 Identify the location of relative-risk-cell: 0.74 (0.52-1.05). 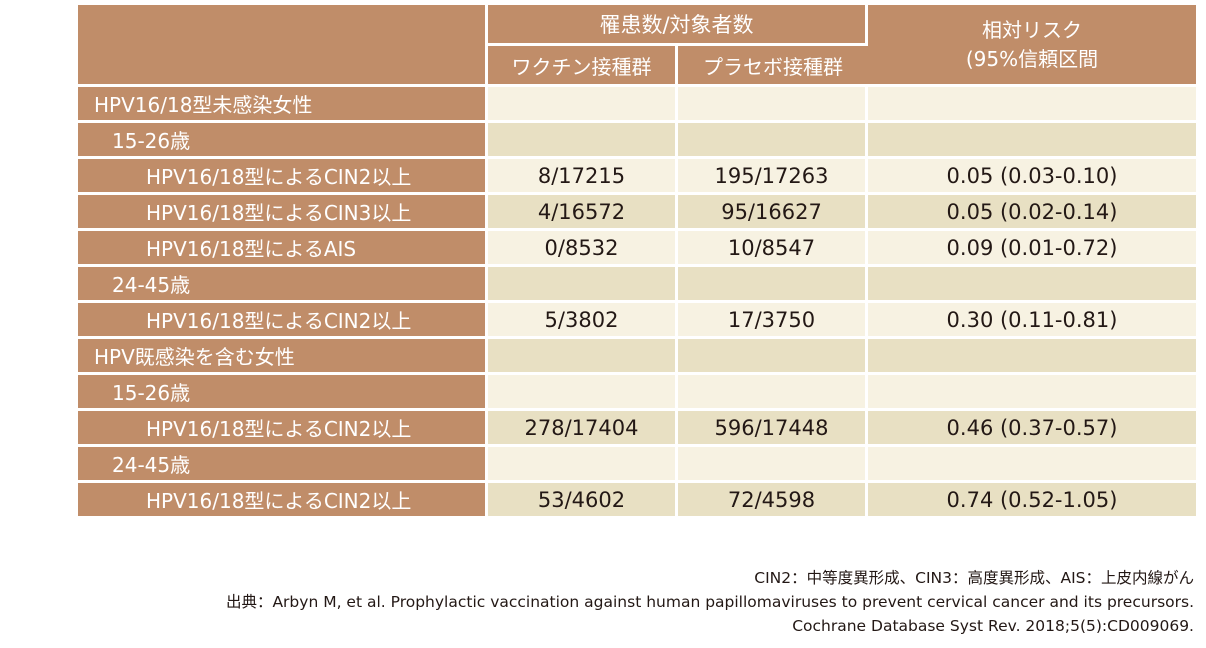
(1032, 501).